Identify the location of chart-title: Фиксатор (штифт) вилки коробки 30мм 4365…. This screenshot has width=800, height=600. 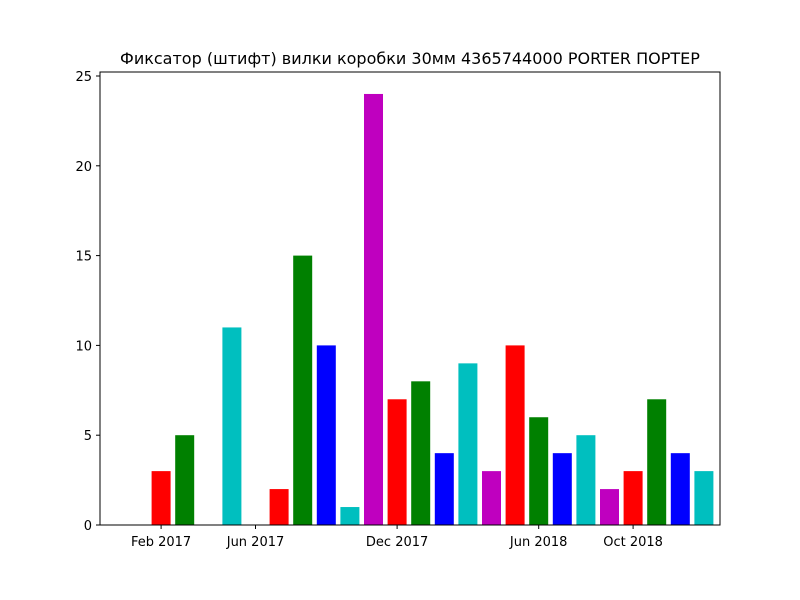
(410, 58).